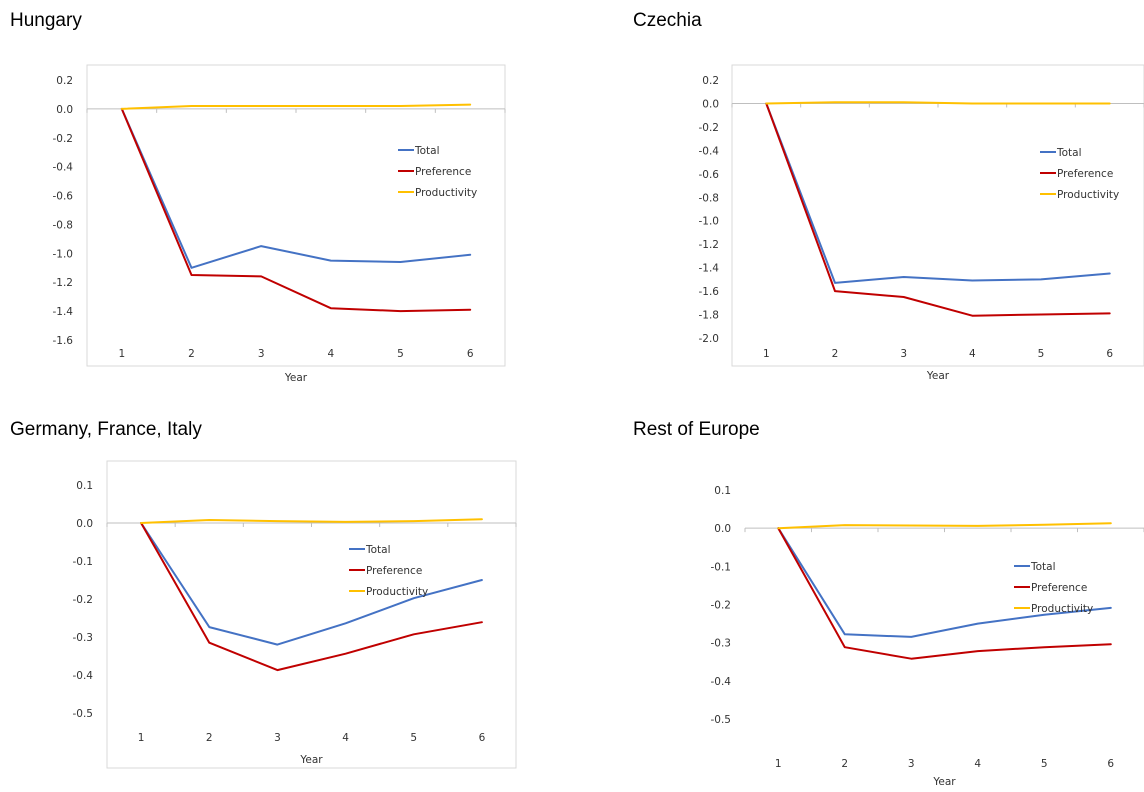  What do you see at coordinates (709, 316) in the screenshot?
I see `y-tick-label: -1.8` at bounding box center [709, 316].